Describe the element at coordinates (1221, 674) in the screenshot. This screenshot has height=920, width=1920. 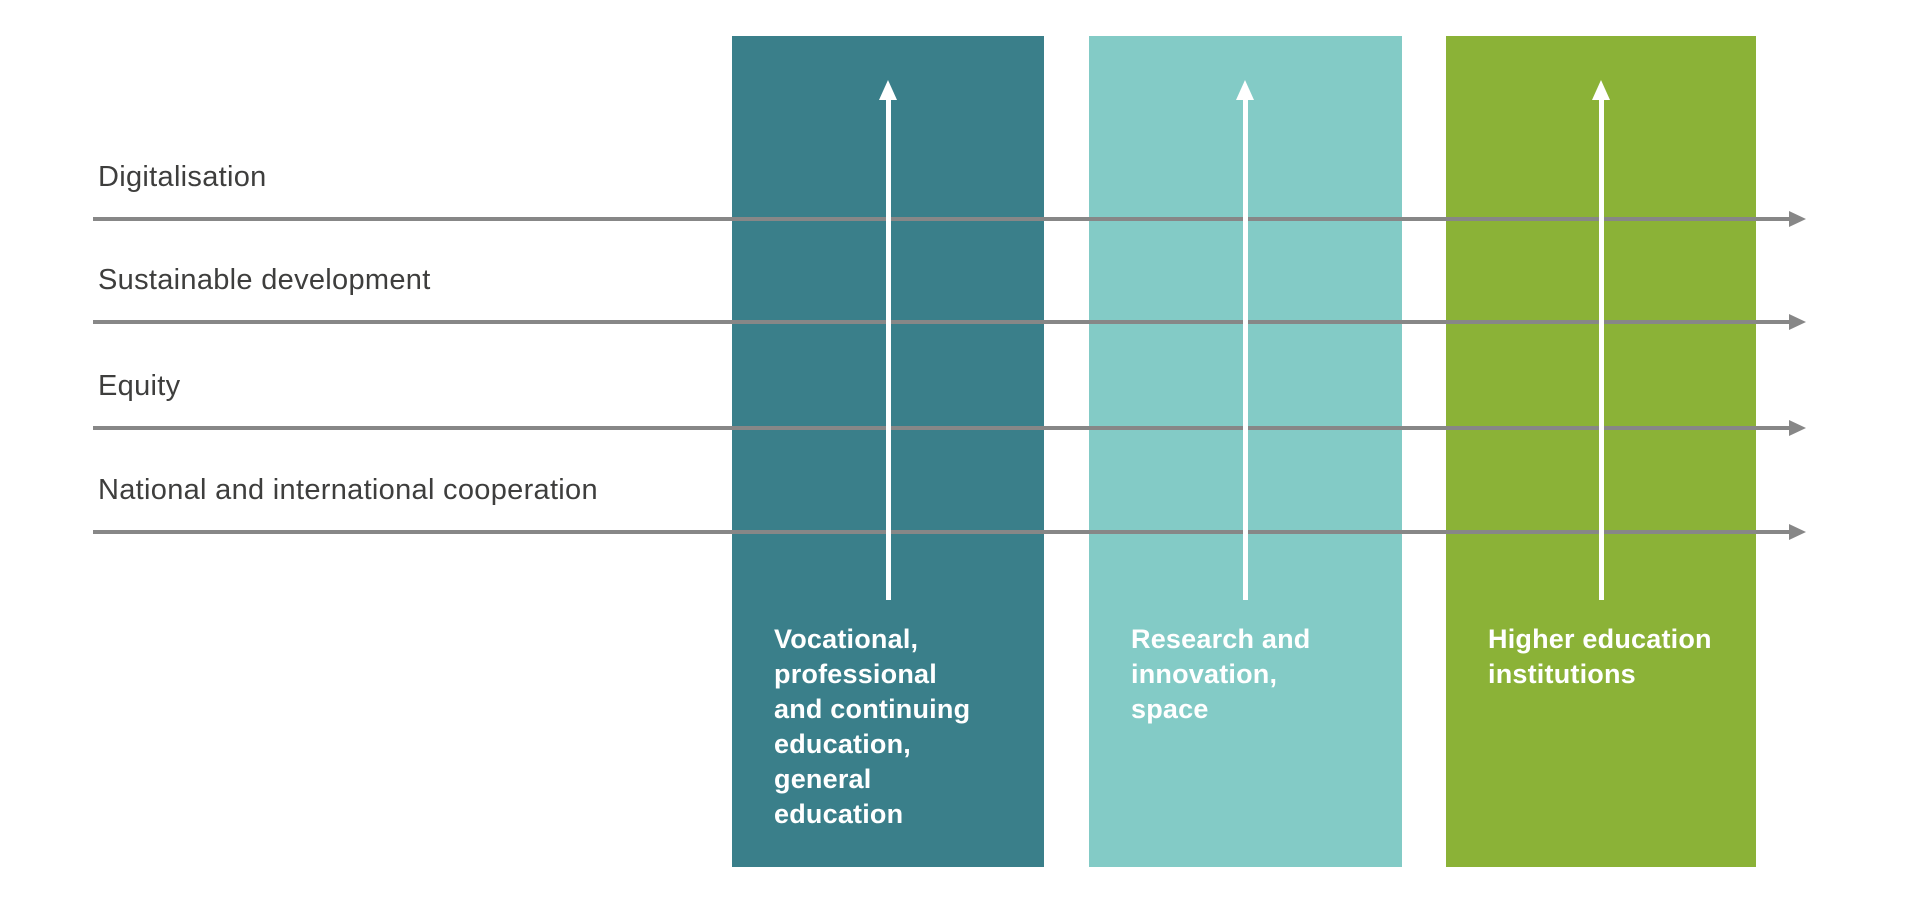
I see `pillar-title-research-innovation-space: Research and innovation, space` at that location.